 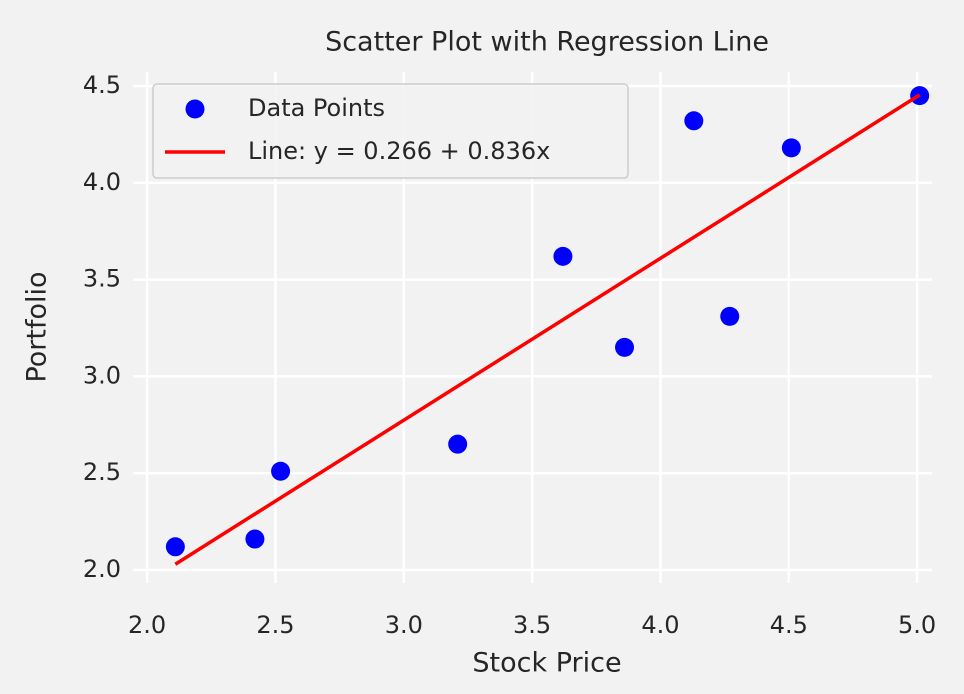 What do you see at coordinates (102, 85) in the screenshot?
I see `y-tick-label: 4.5` at bounding box center [102, 85].